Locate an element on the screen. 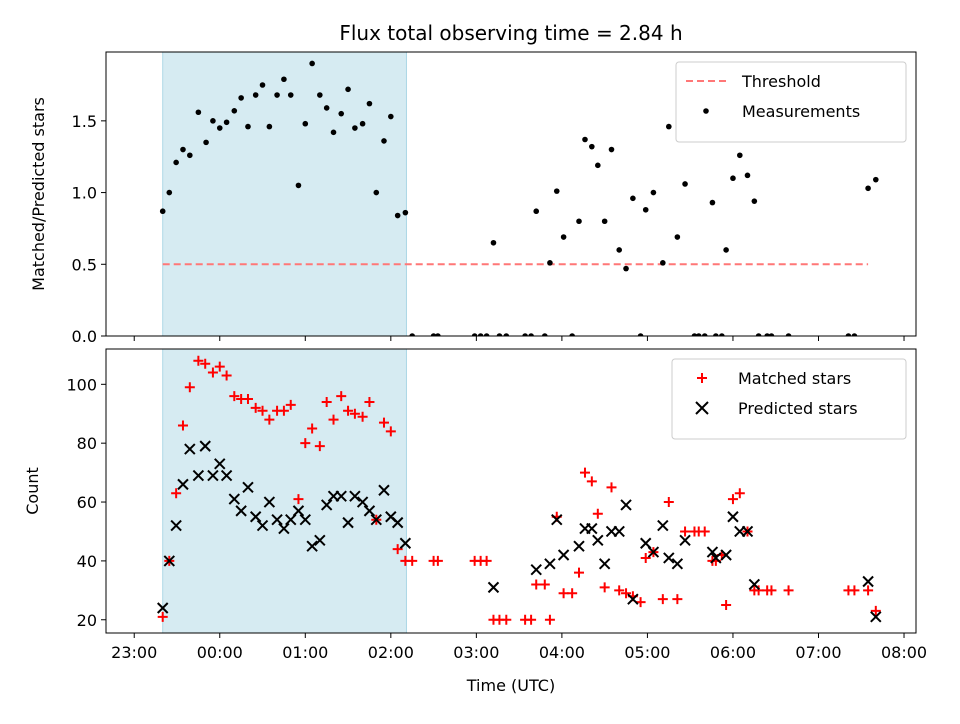  legend-measurement-swatch is located at coordinates (706, 111).